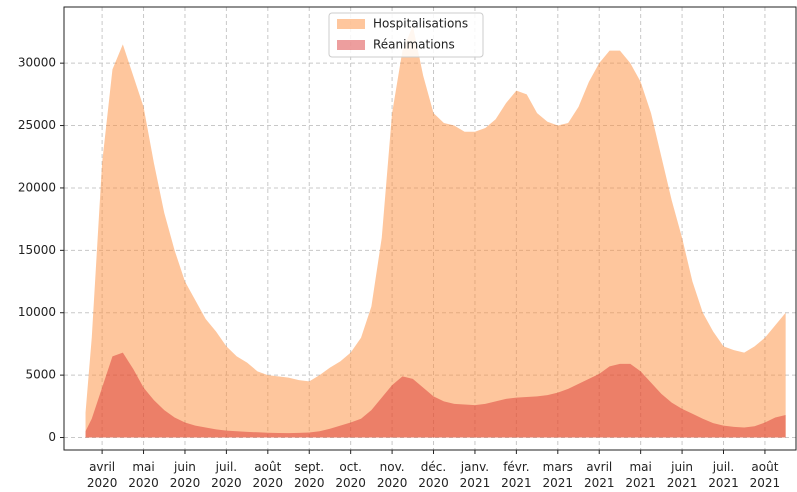 The image size is (797, 492). I want to click on x-tick-label: févr. 2021, so click(516, 475).